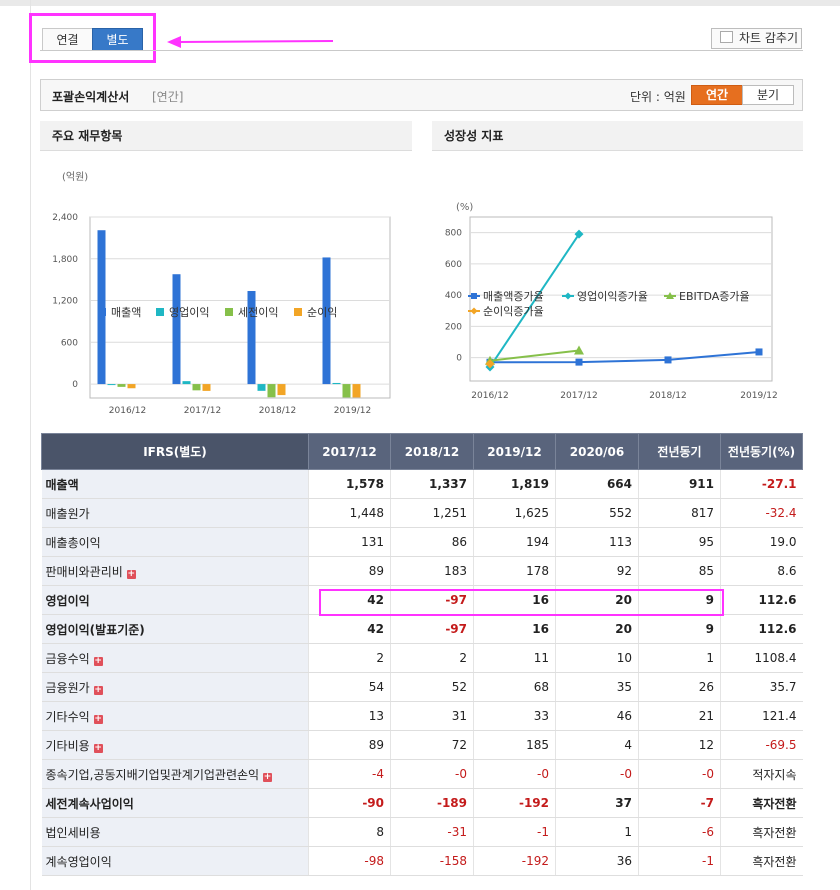  I want to click on hide-chart-button: 차트 감추기, so click(756, 38).